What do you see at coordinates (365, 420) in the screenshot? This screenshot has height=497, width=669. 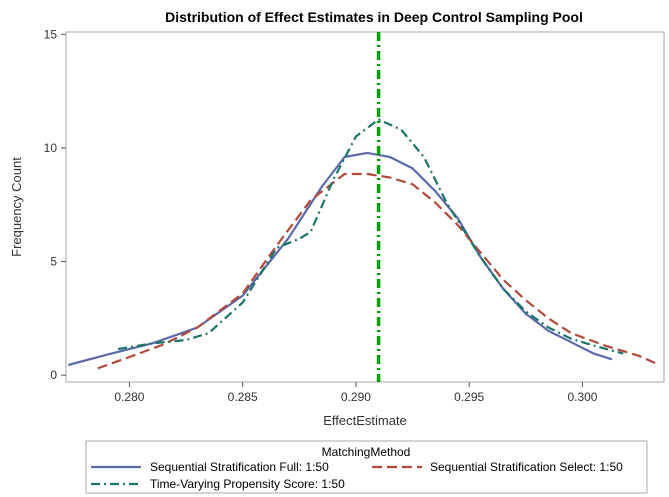 I see `x-axis-label: EffectEstimate` at bounding box center [365, 420].